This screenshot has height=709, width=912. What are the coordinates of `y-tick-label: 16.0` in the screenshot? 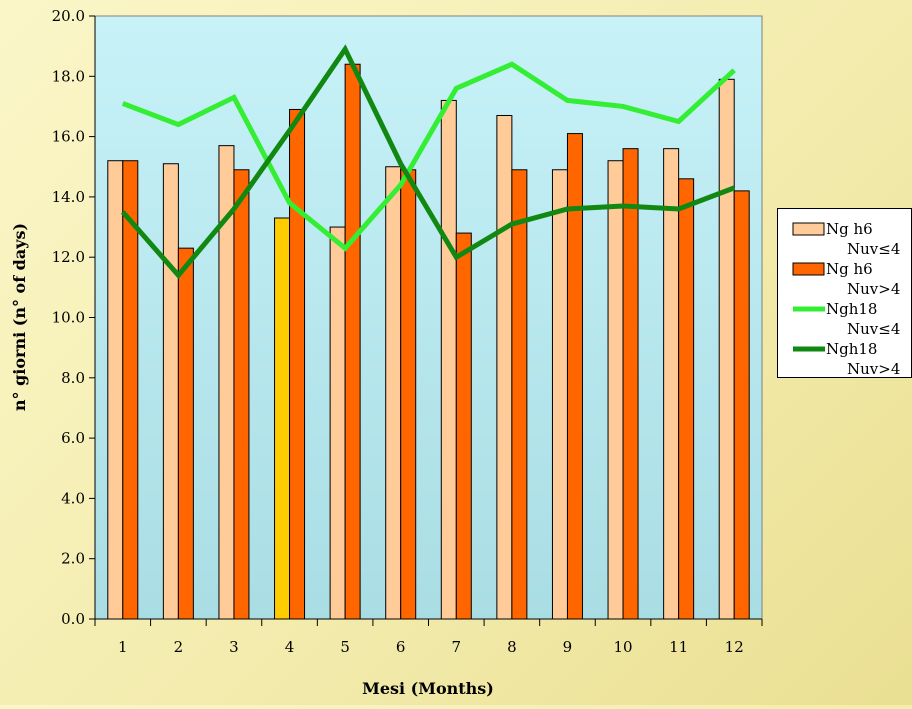 It's located at (68, 137).